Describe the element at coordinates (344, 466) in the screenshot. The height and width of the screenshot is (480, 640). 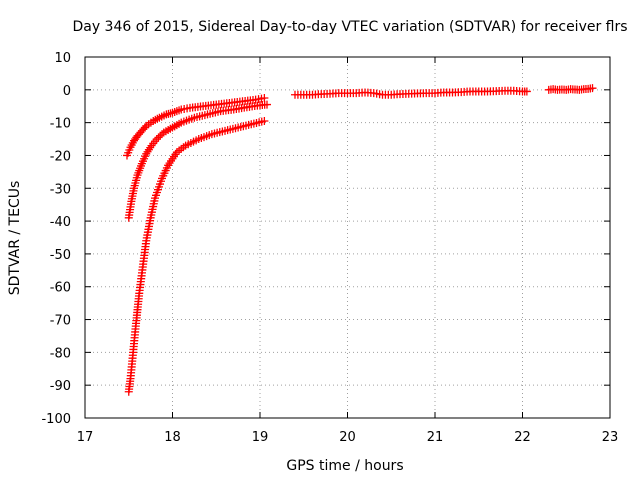
I see `x-axis-title: GPS time / hours` at that location.